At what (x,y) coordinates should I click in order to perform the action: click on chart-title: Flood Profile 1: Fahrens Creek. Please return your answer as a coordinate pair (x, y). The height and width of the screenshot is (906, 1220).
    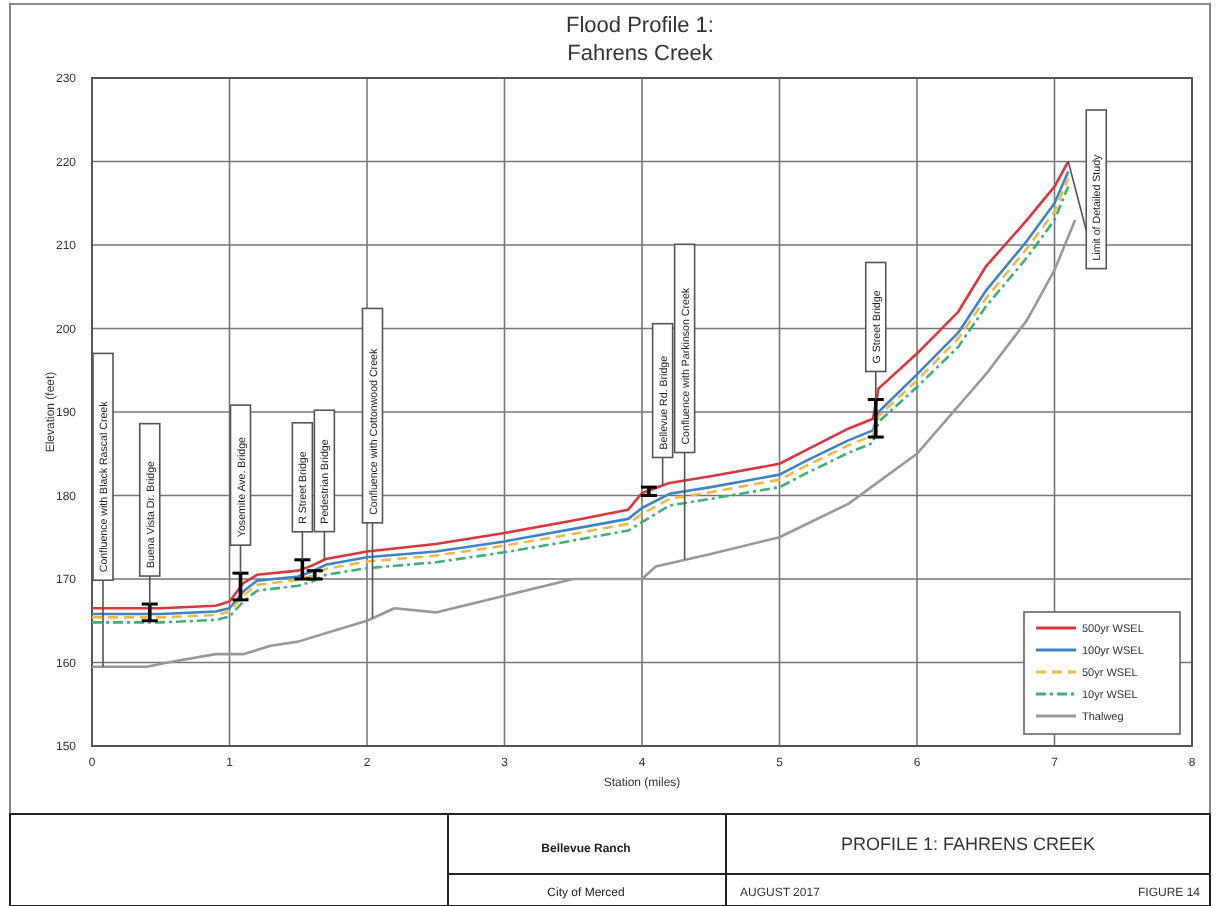
    Looking at the image, I should click on (640, 40).